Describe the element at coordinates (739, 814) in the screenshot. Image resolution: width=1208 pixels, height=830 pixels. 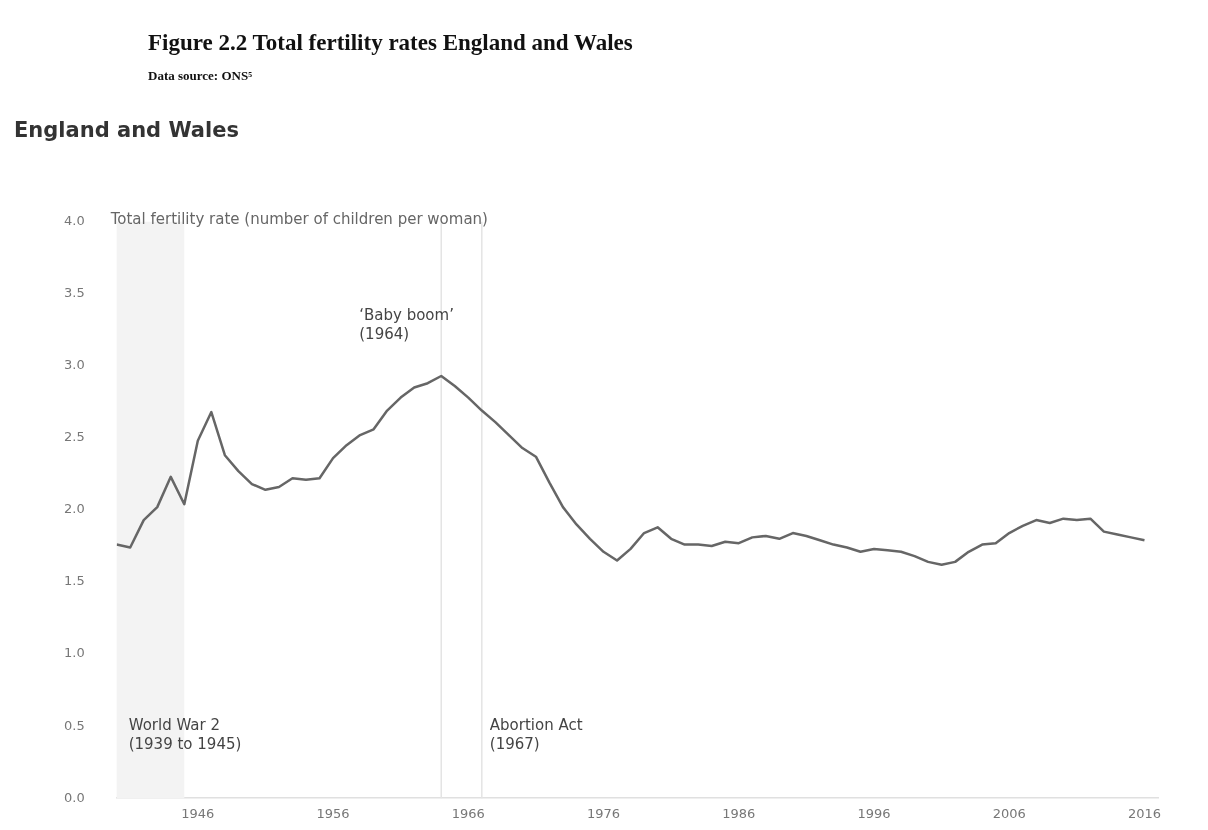
I see `x-tick-label: 1986` at that location.